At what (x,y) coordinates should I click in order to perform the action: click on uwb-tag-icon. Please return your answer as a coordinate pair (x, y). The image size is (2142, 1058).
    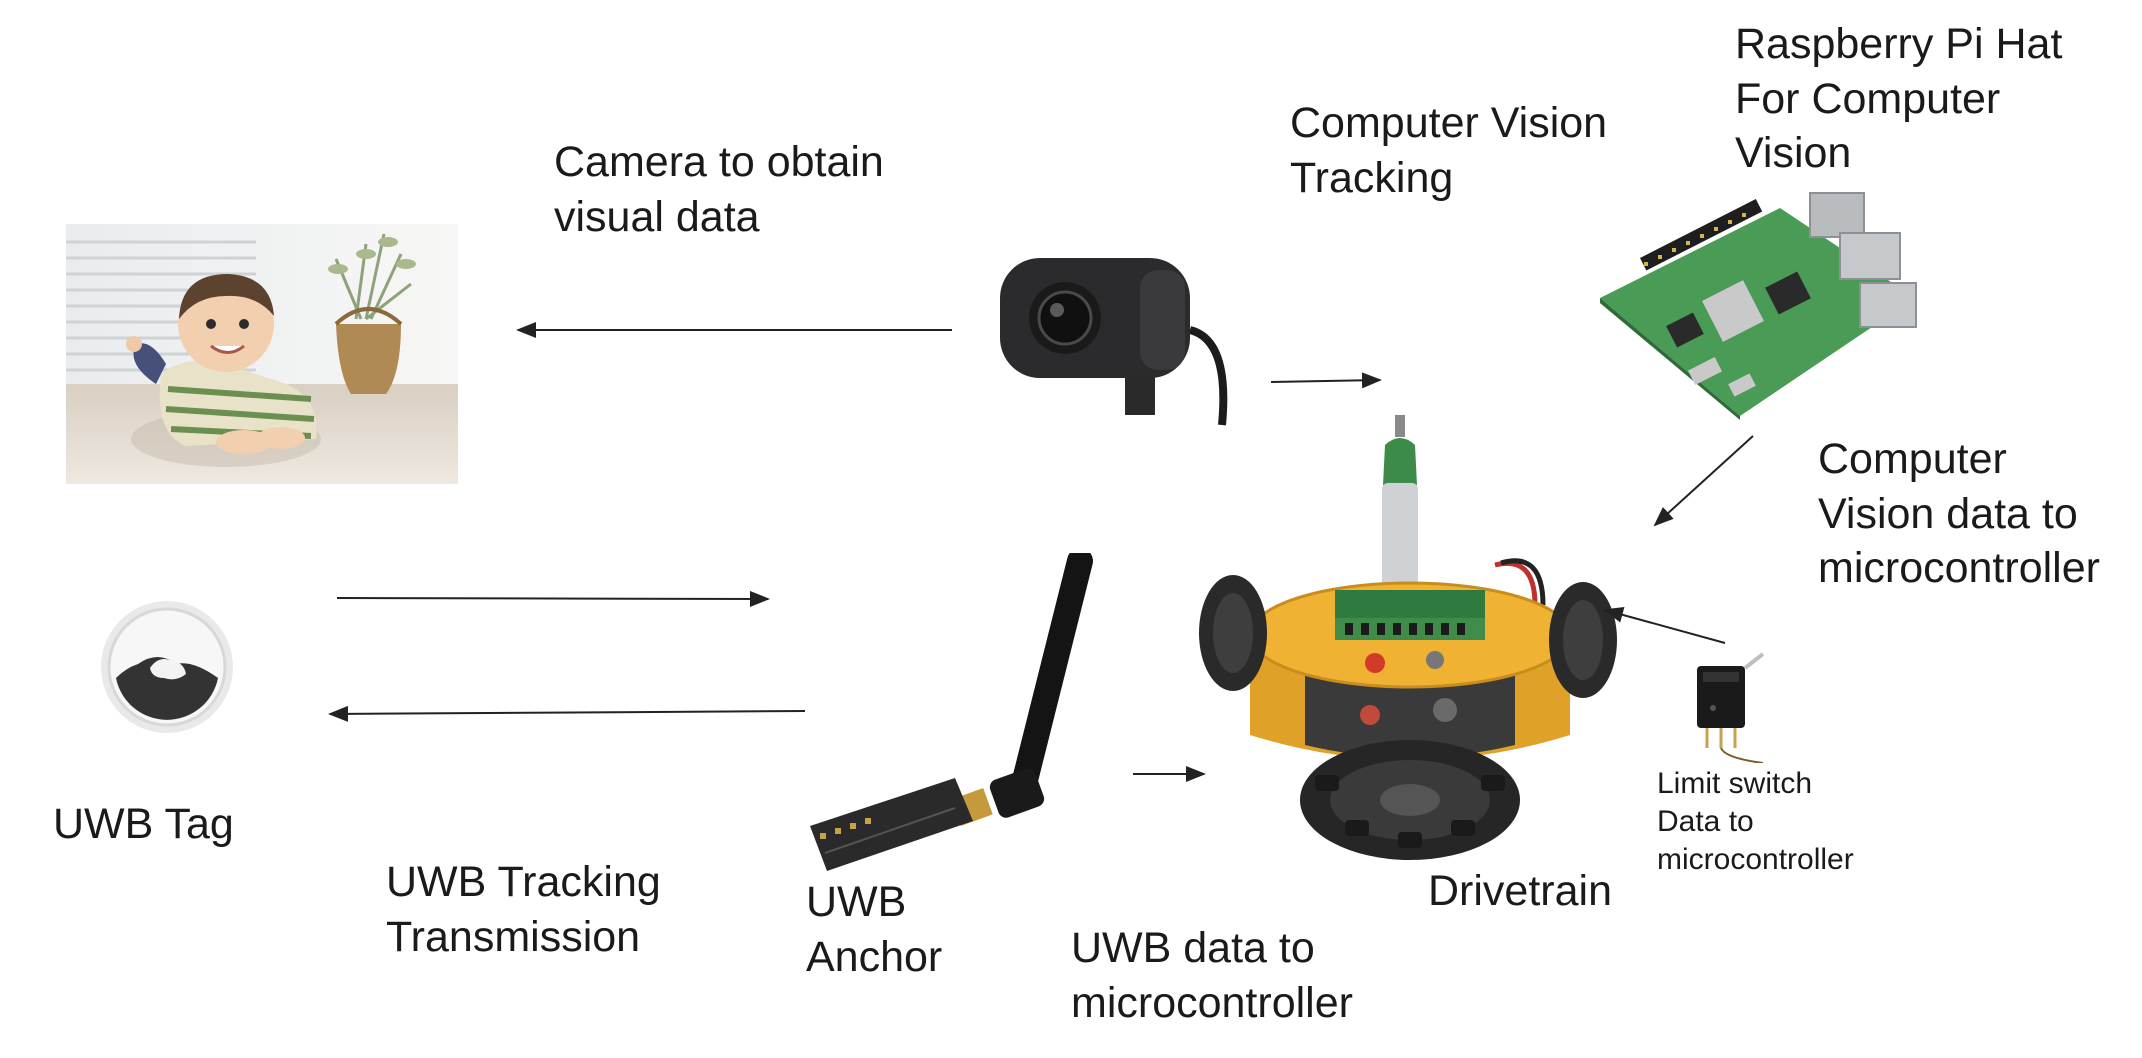
    Looking at the image, I should click on (167, 667).